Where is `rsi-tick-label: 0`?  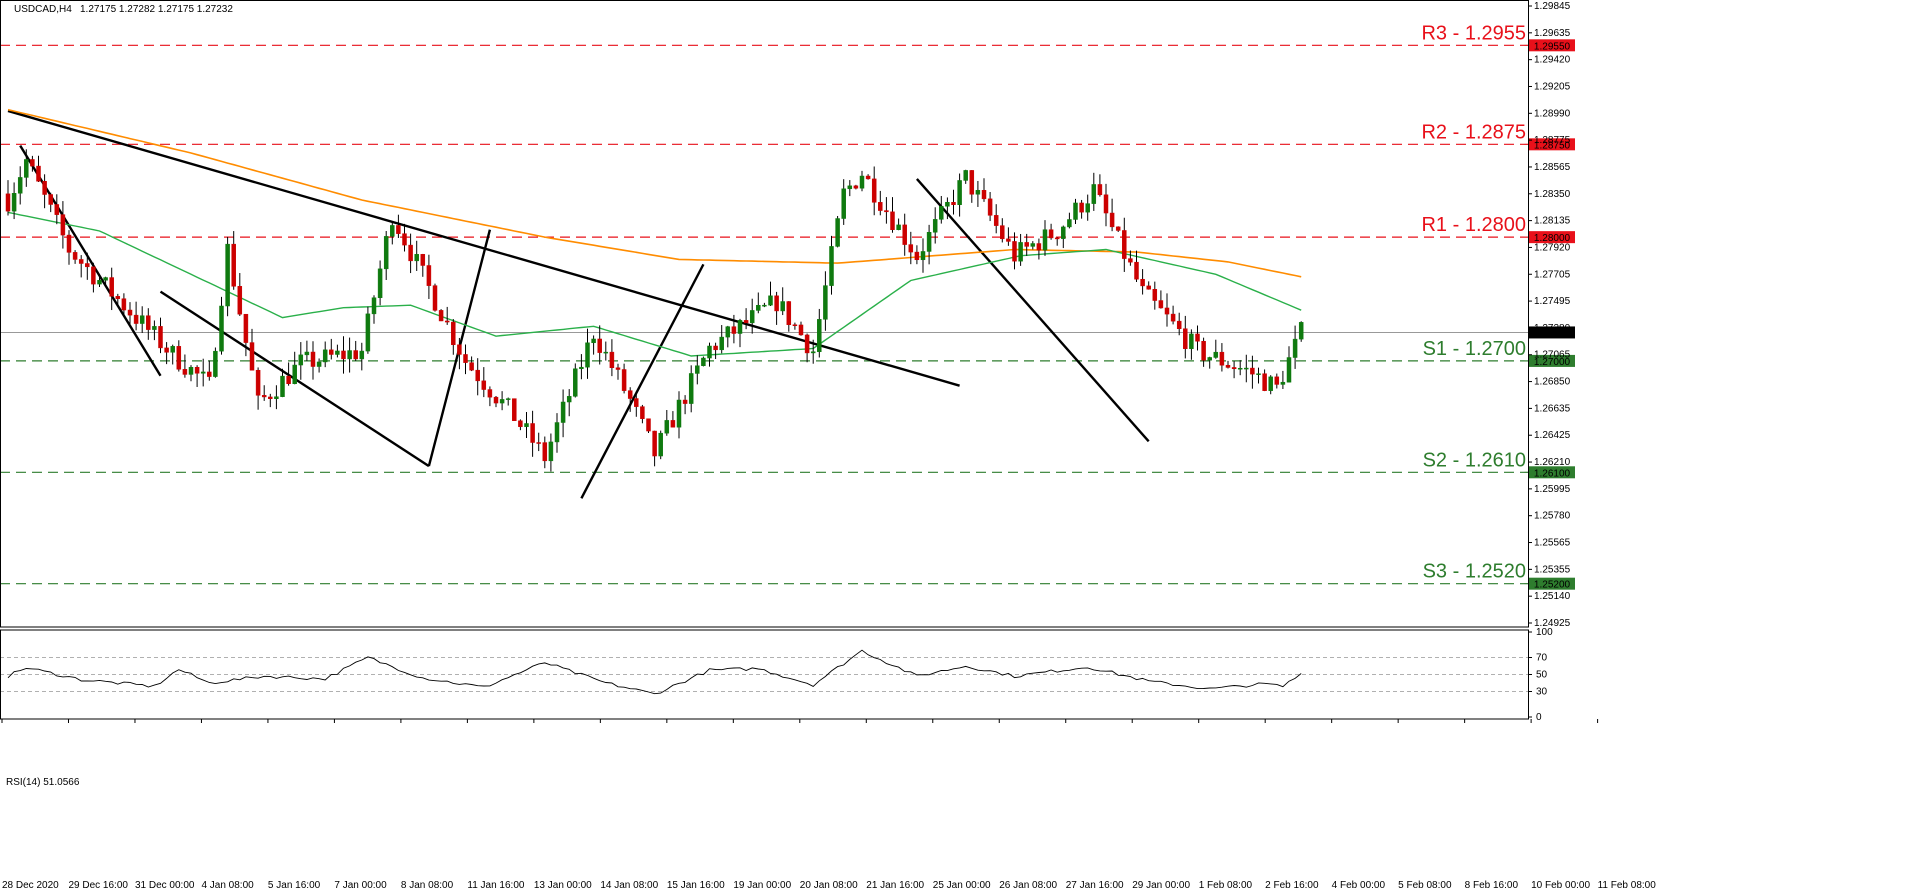 rsi-tick-label: 0 is located at coordinates (1539, 717).